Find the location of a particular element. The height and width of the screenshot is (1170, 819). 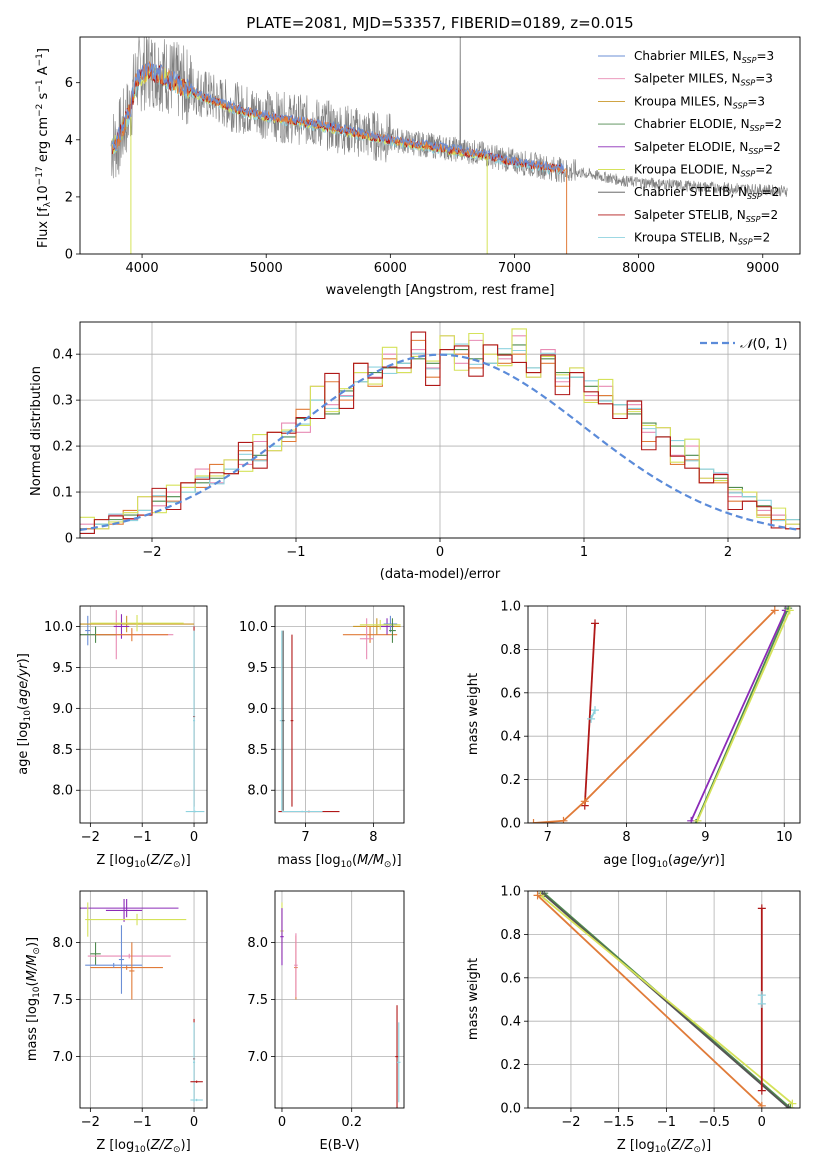

mass_weight_vs_age-ytick-label: 0.2 is located at coordinates (510, 780).